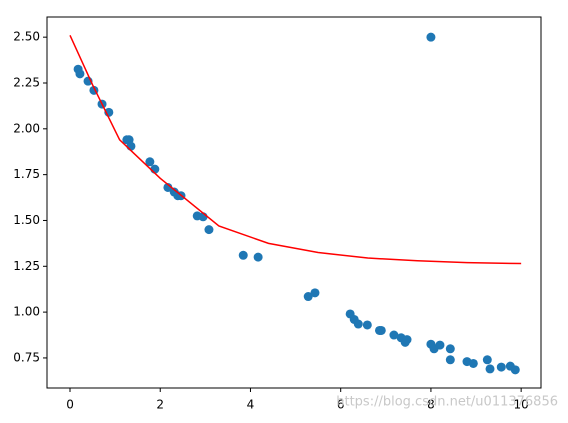 Image resolution: width=568 pixels, height=423 pixels. I want to click on x-tick-label: 2, so click(160, 405).